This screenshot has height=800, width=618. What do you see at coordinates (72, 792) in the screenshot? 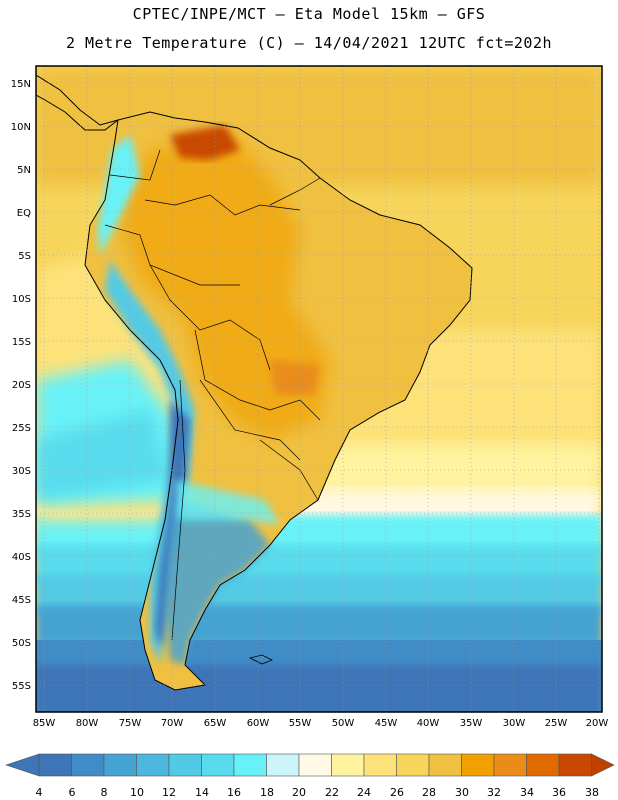
I see `colorbar-label: 6` at bounding box center [72, 792].